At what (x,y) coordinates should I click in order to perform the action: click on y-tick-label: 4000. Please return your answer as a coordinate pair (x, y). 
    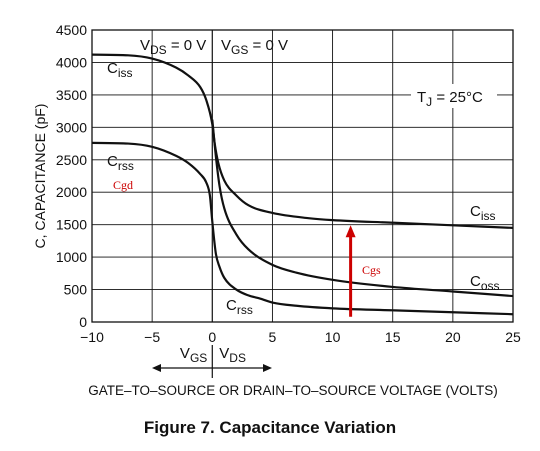
    Looking at the image, I should click on (71, 62).